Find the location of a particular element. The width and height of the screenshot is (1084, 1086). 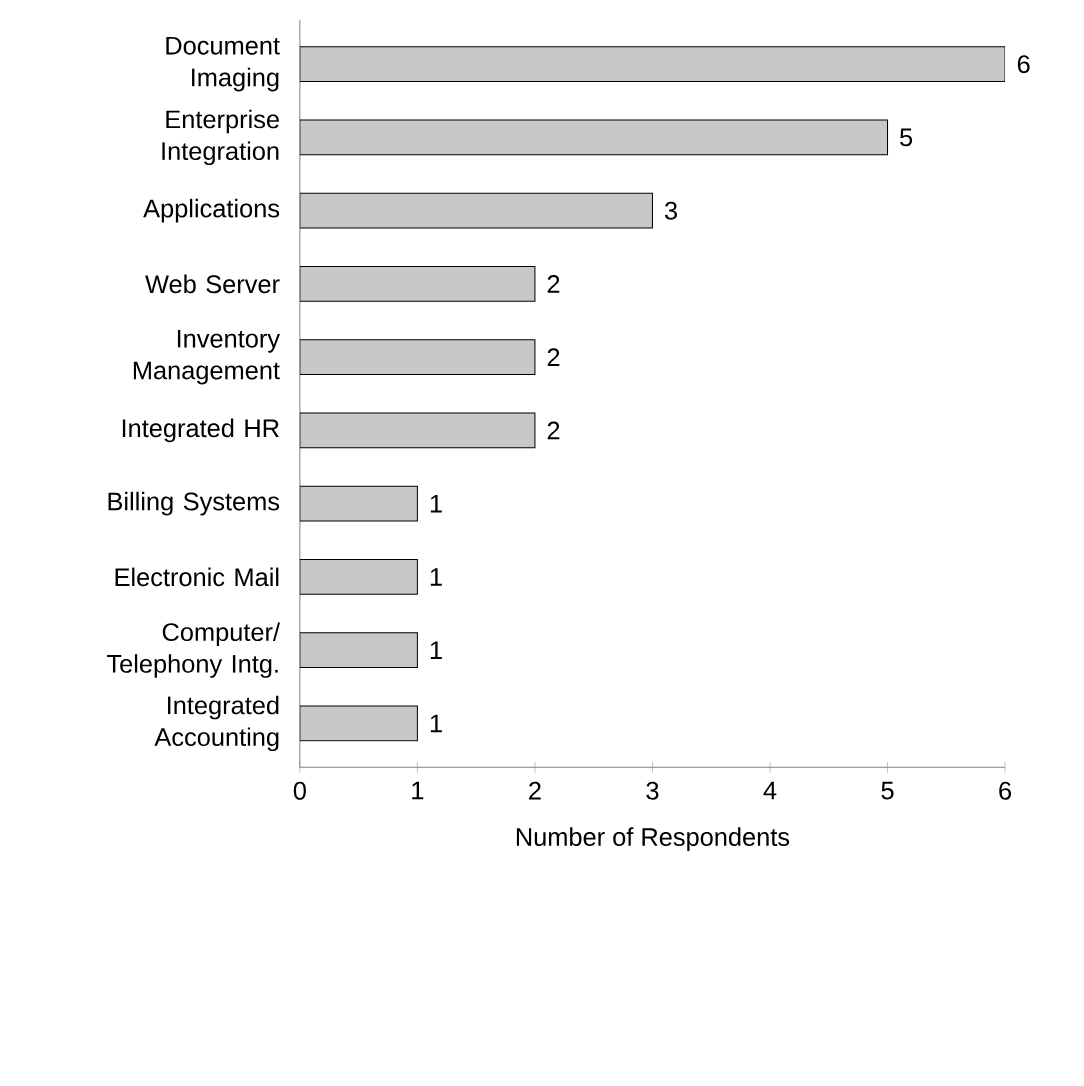

x-tick-label: 5 is located at coordinates (887, 790).